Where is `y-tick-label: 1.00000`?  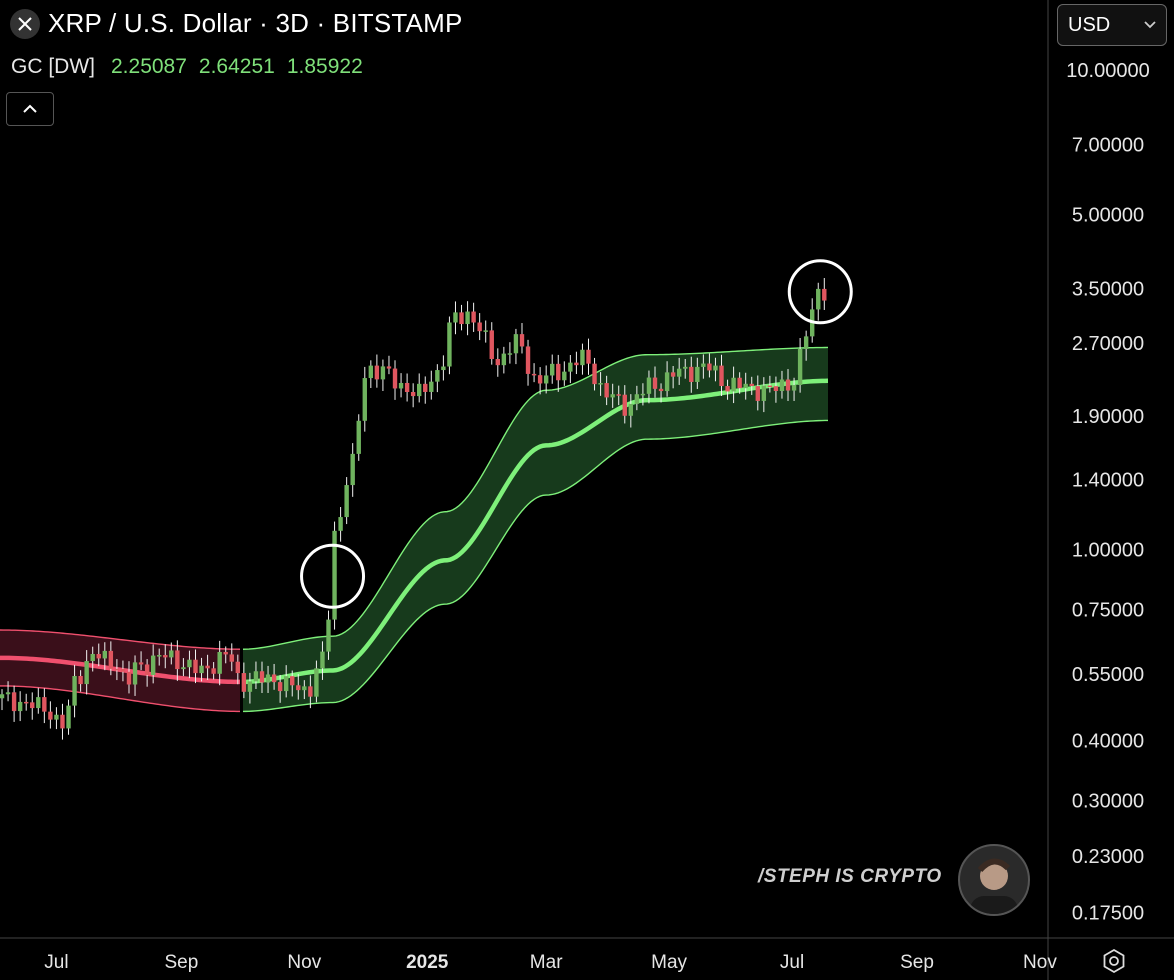
y-tick-label: 1.00000 is located at coordinates (1108, 551).